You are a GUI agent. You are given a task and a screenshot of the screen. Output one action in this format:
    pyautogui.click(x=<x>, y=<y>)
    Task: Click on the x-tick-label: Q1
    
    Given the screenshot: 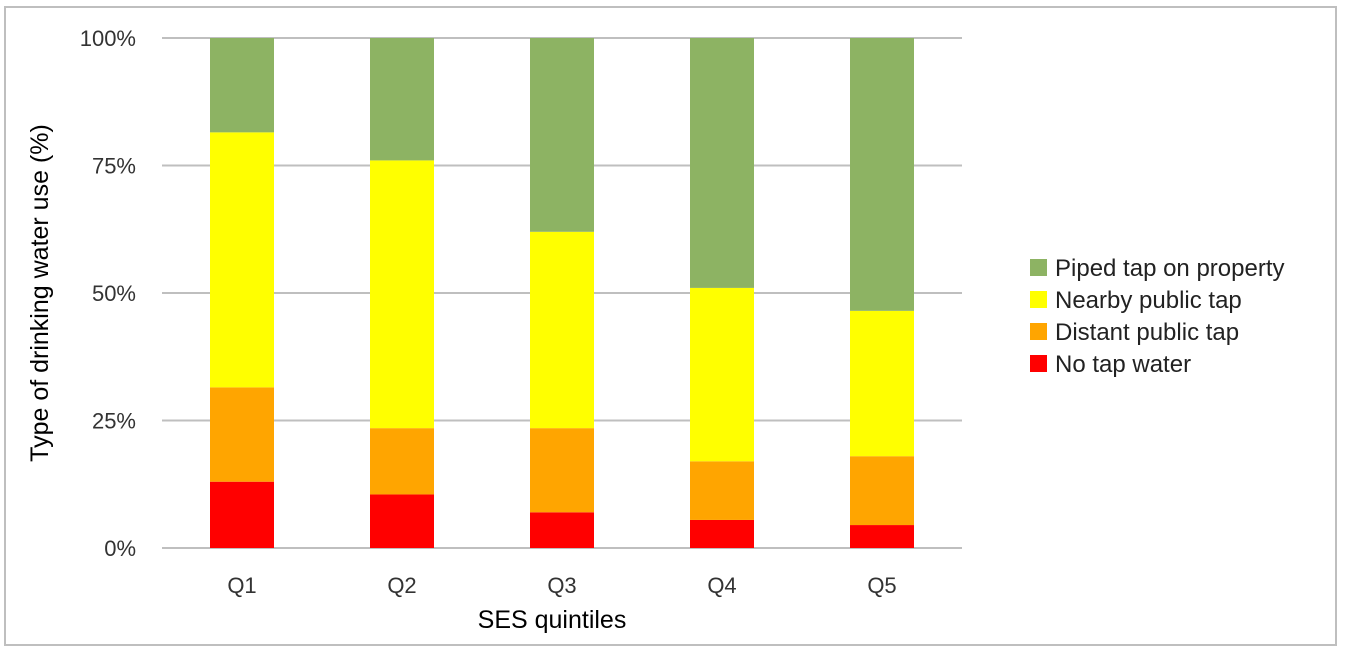 What is the action you would take?
    pyautogui.click(x=241, y=585)
    